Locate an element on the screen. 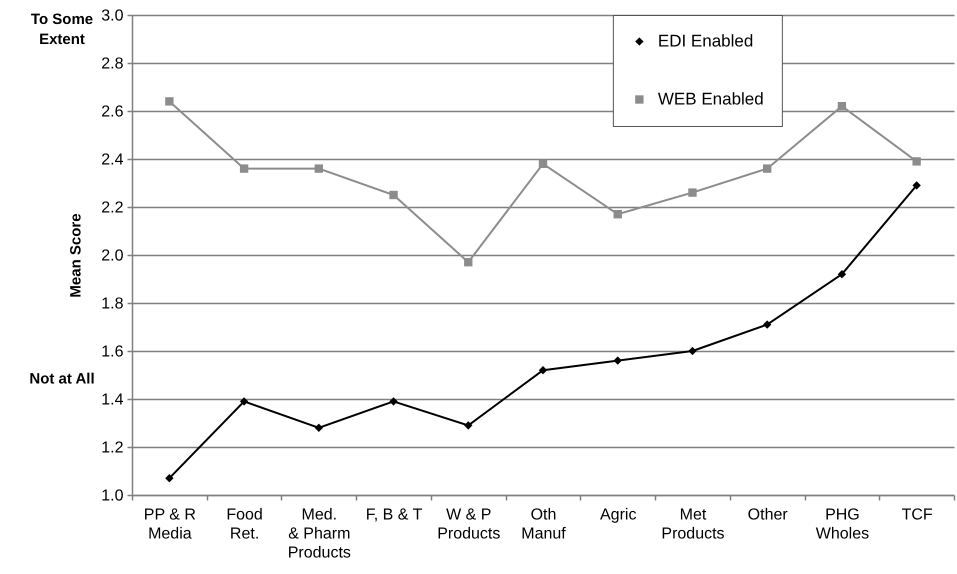 The image size is (957, 574). y-tick-label: 1.6 is located at coordinates (112, 352).